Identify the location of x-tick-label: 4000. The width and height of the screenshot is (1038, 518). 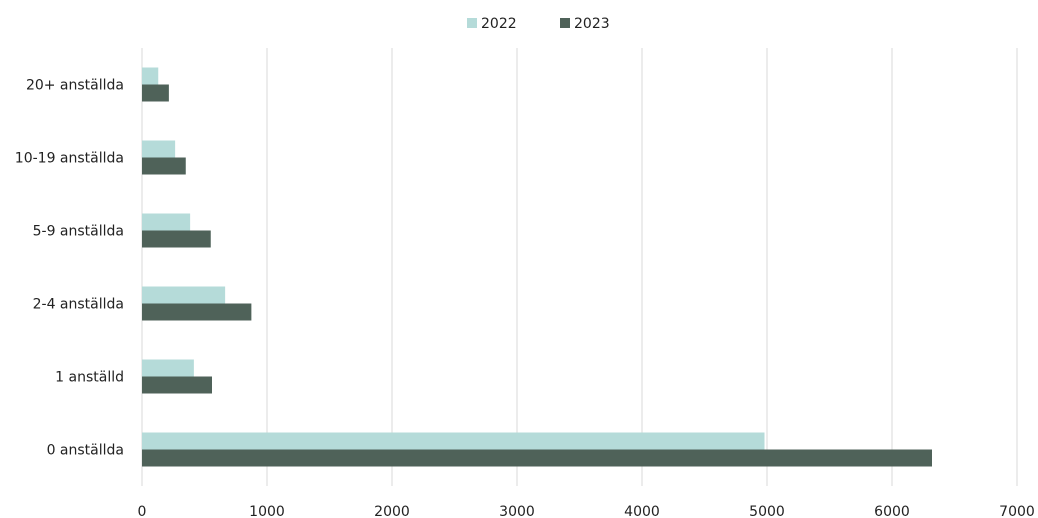
(642, 511).